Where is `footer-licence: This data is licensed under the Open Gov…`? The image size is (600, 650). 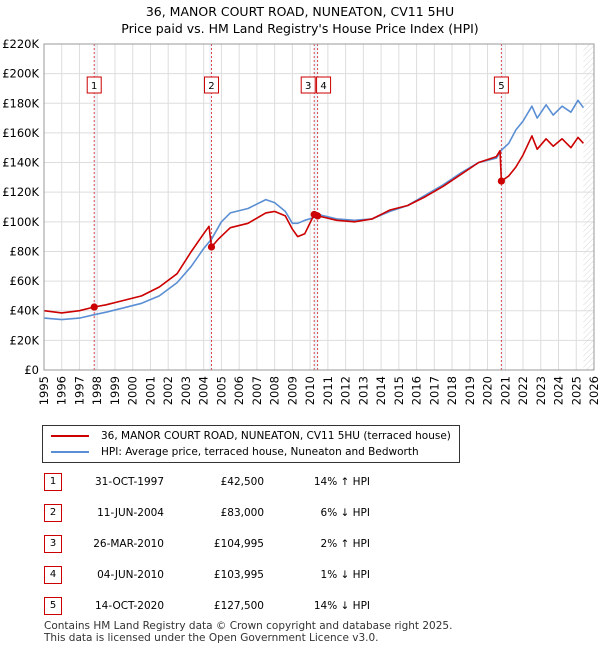
footer-licence: This data is licensed under the Open Gov… is located at coordinates (211, 638).